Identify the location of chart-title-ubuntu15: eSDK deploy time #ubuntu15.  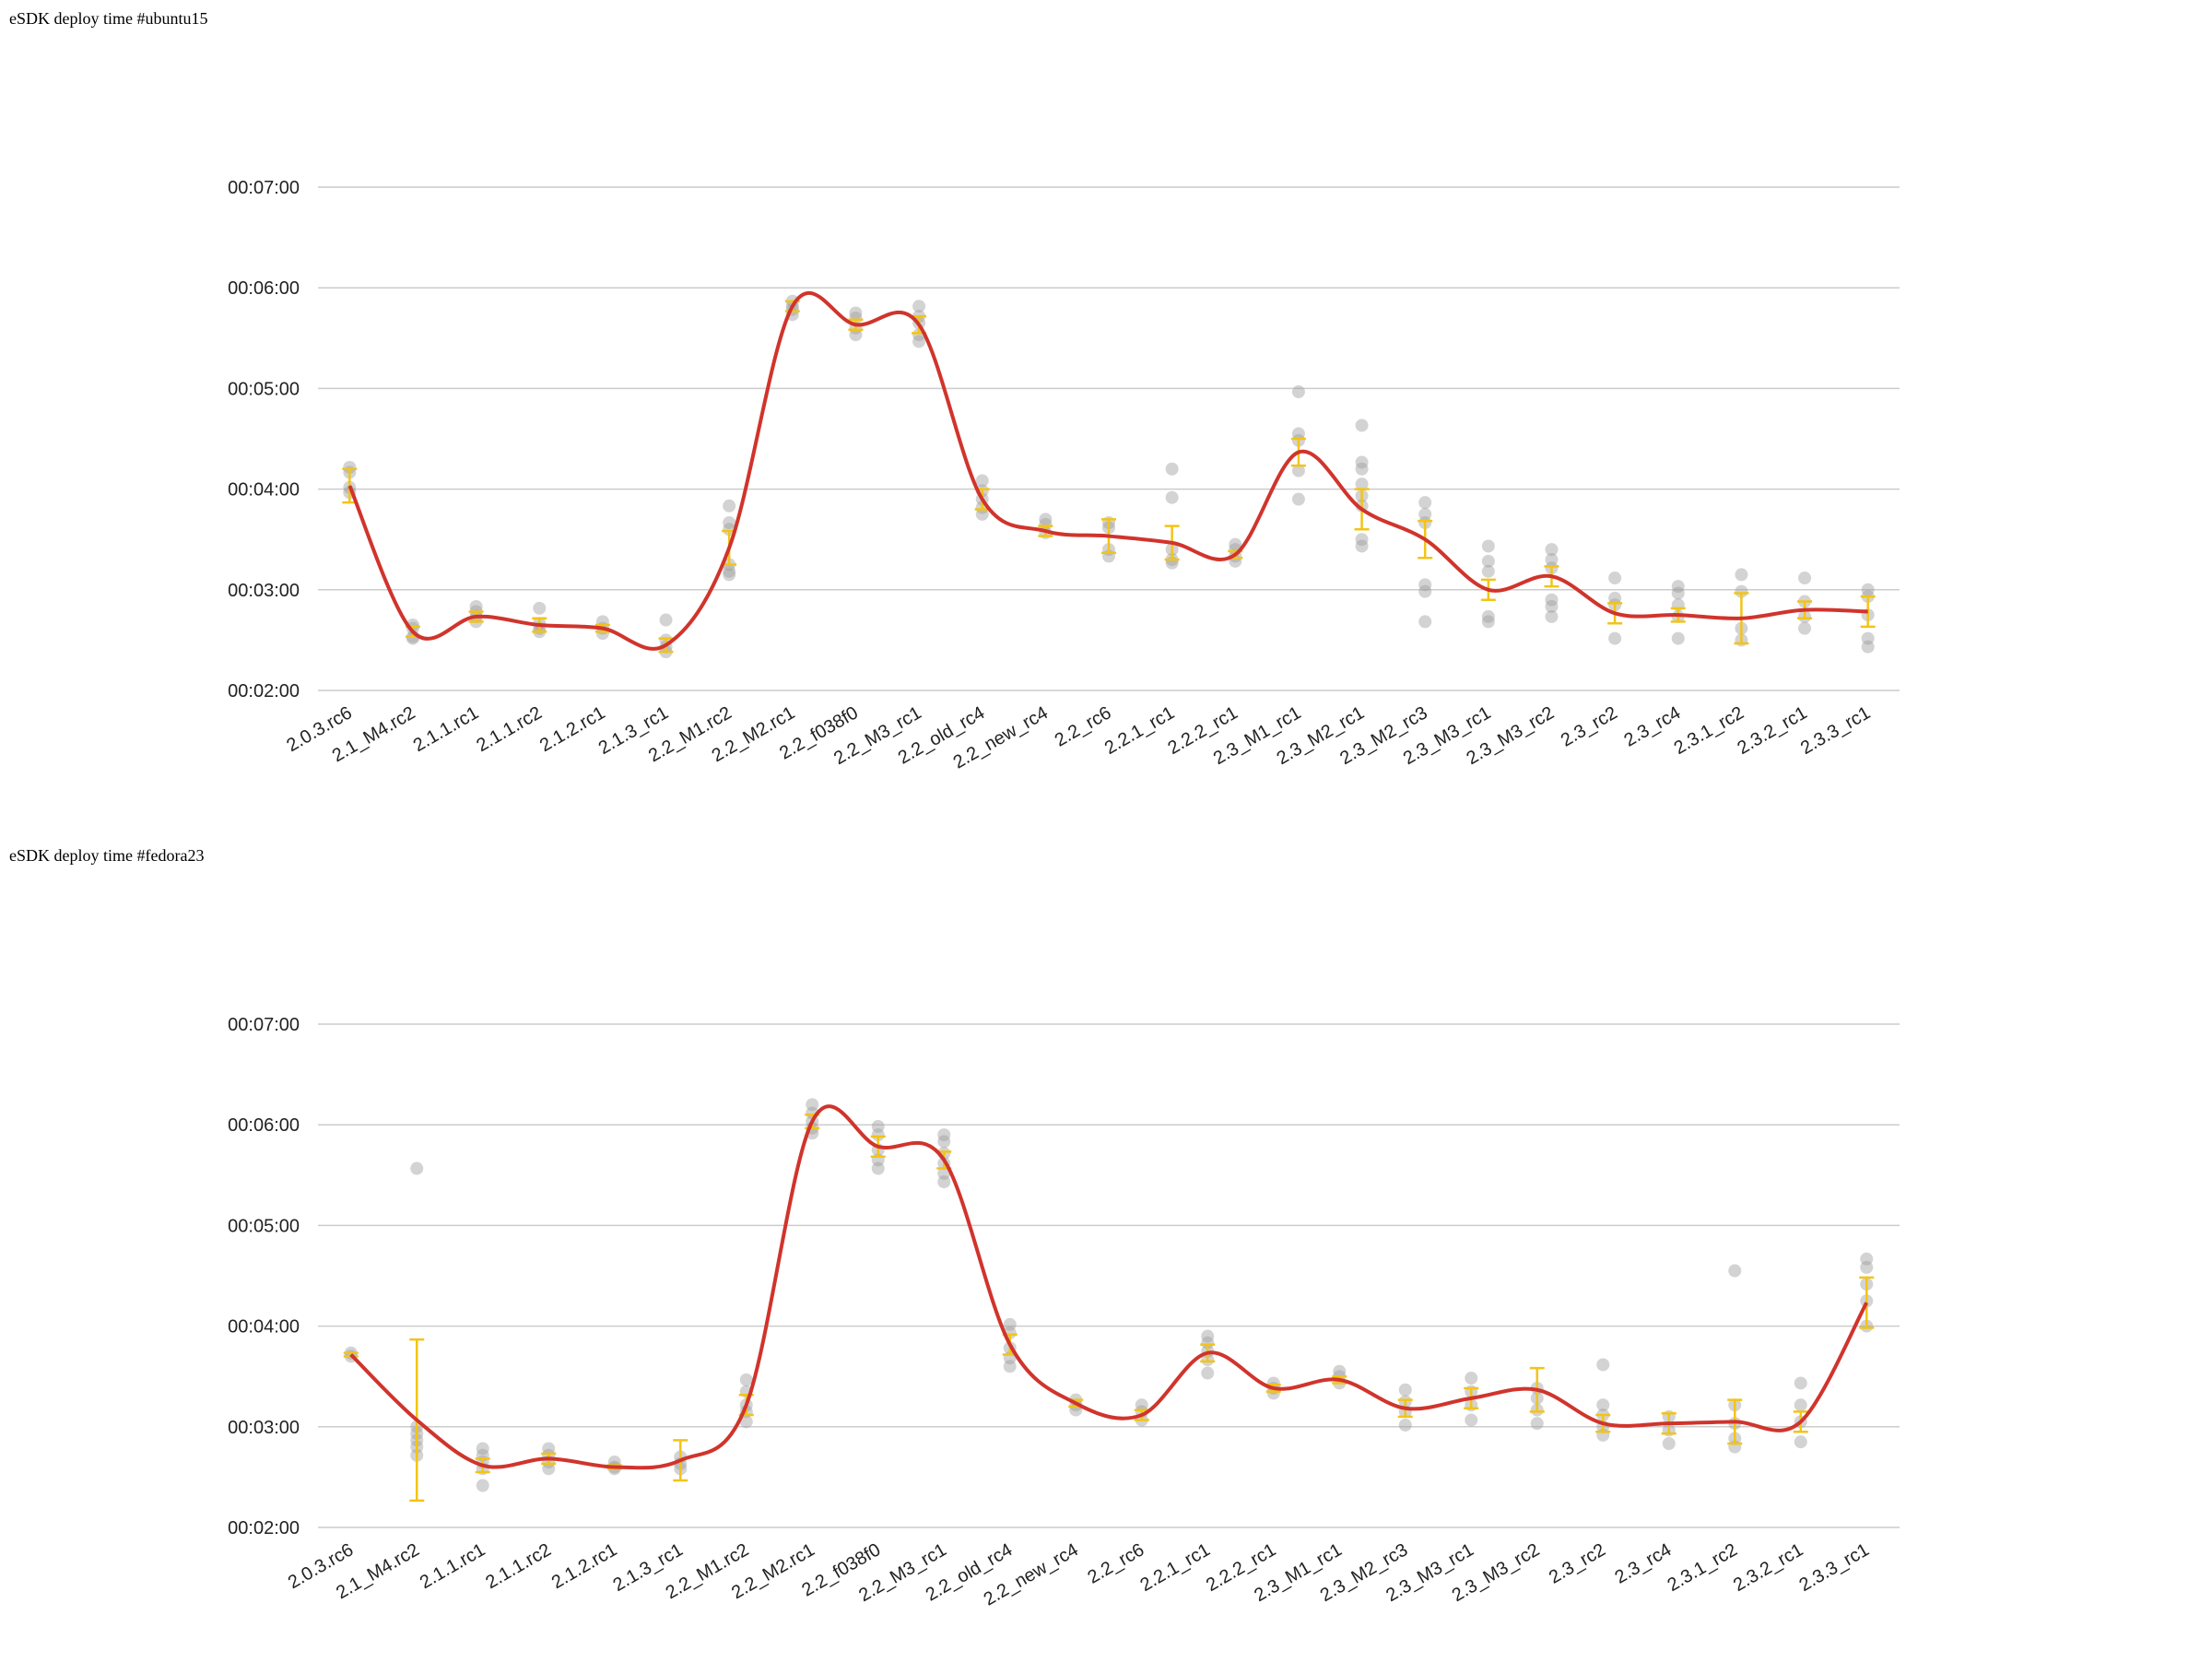
(108, 18).